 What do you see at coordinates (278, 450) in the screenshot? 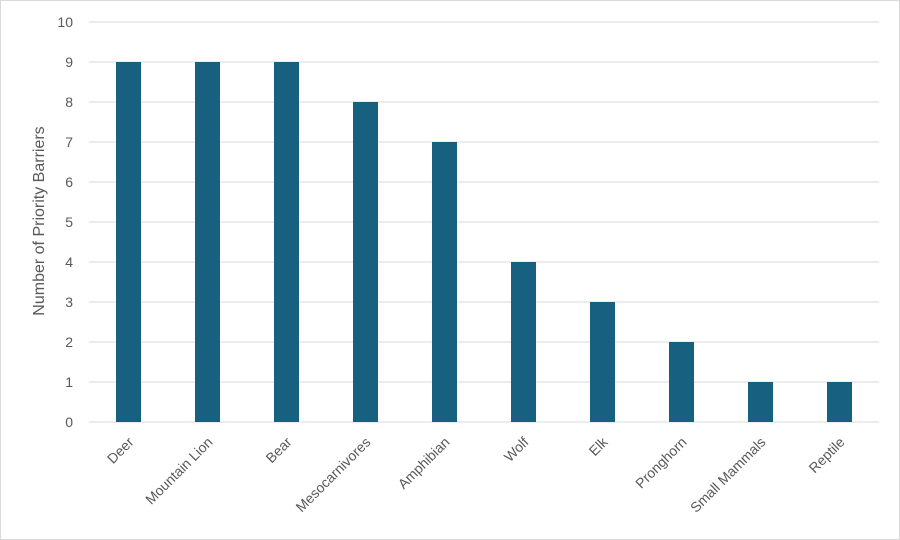
I see `x-category-label: Bear` at bounding box center [278, 450].